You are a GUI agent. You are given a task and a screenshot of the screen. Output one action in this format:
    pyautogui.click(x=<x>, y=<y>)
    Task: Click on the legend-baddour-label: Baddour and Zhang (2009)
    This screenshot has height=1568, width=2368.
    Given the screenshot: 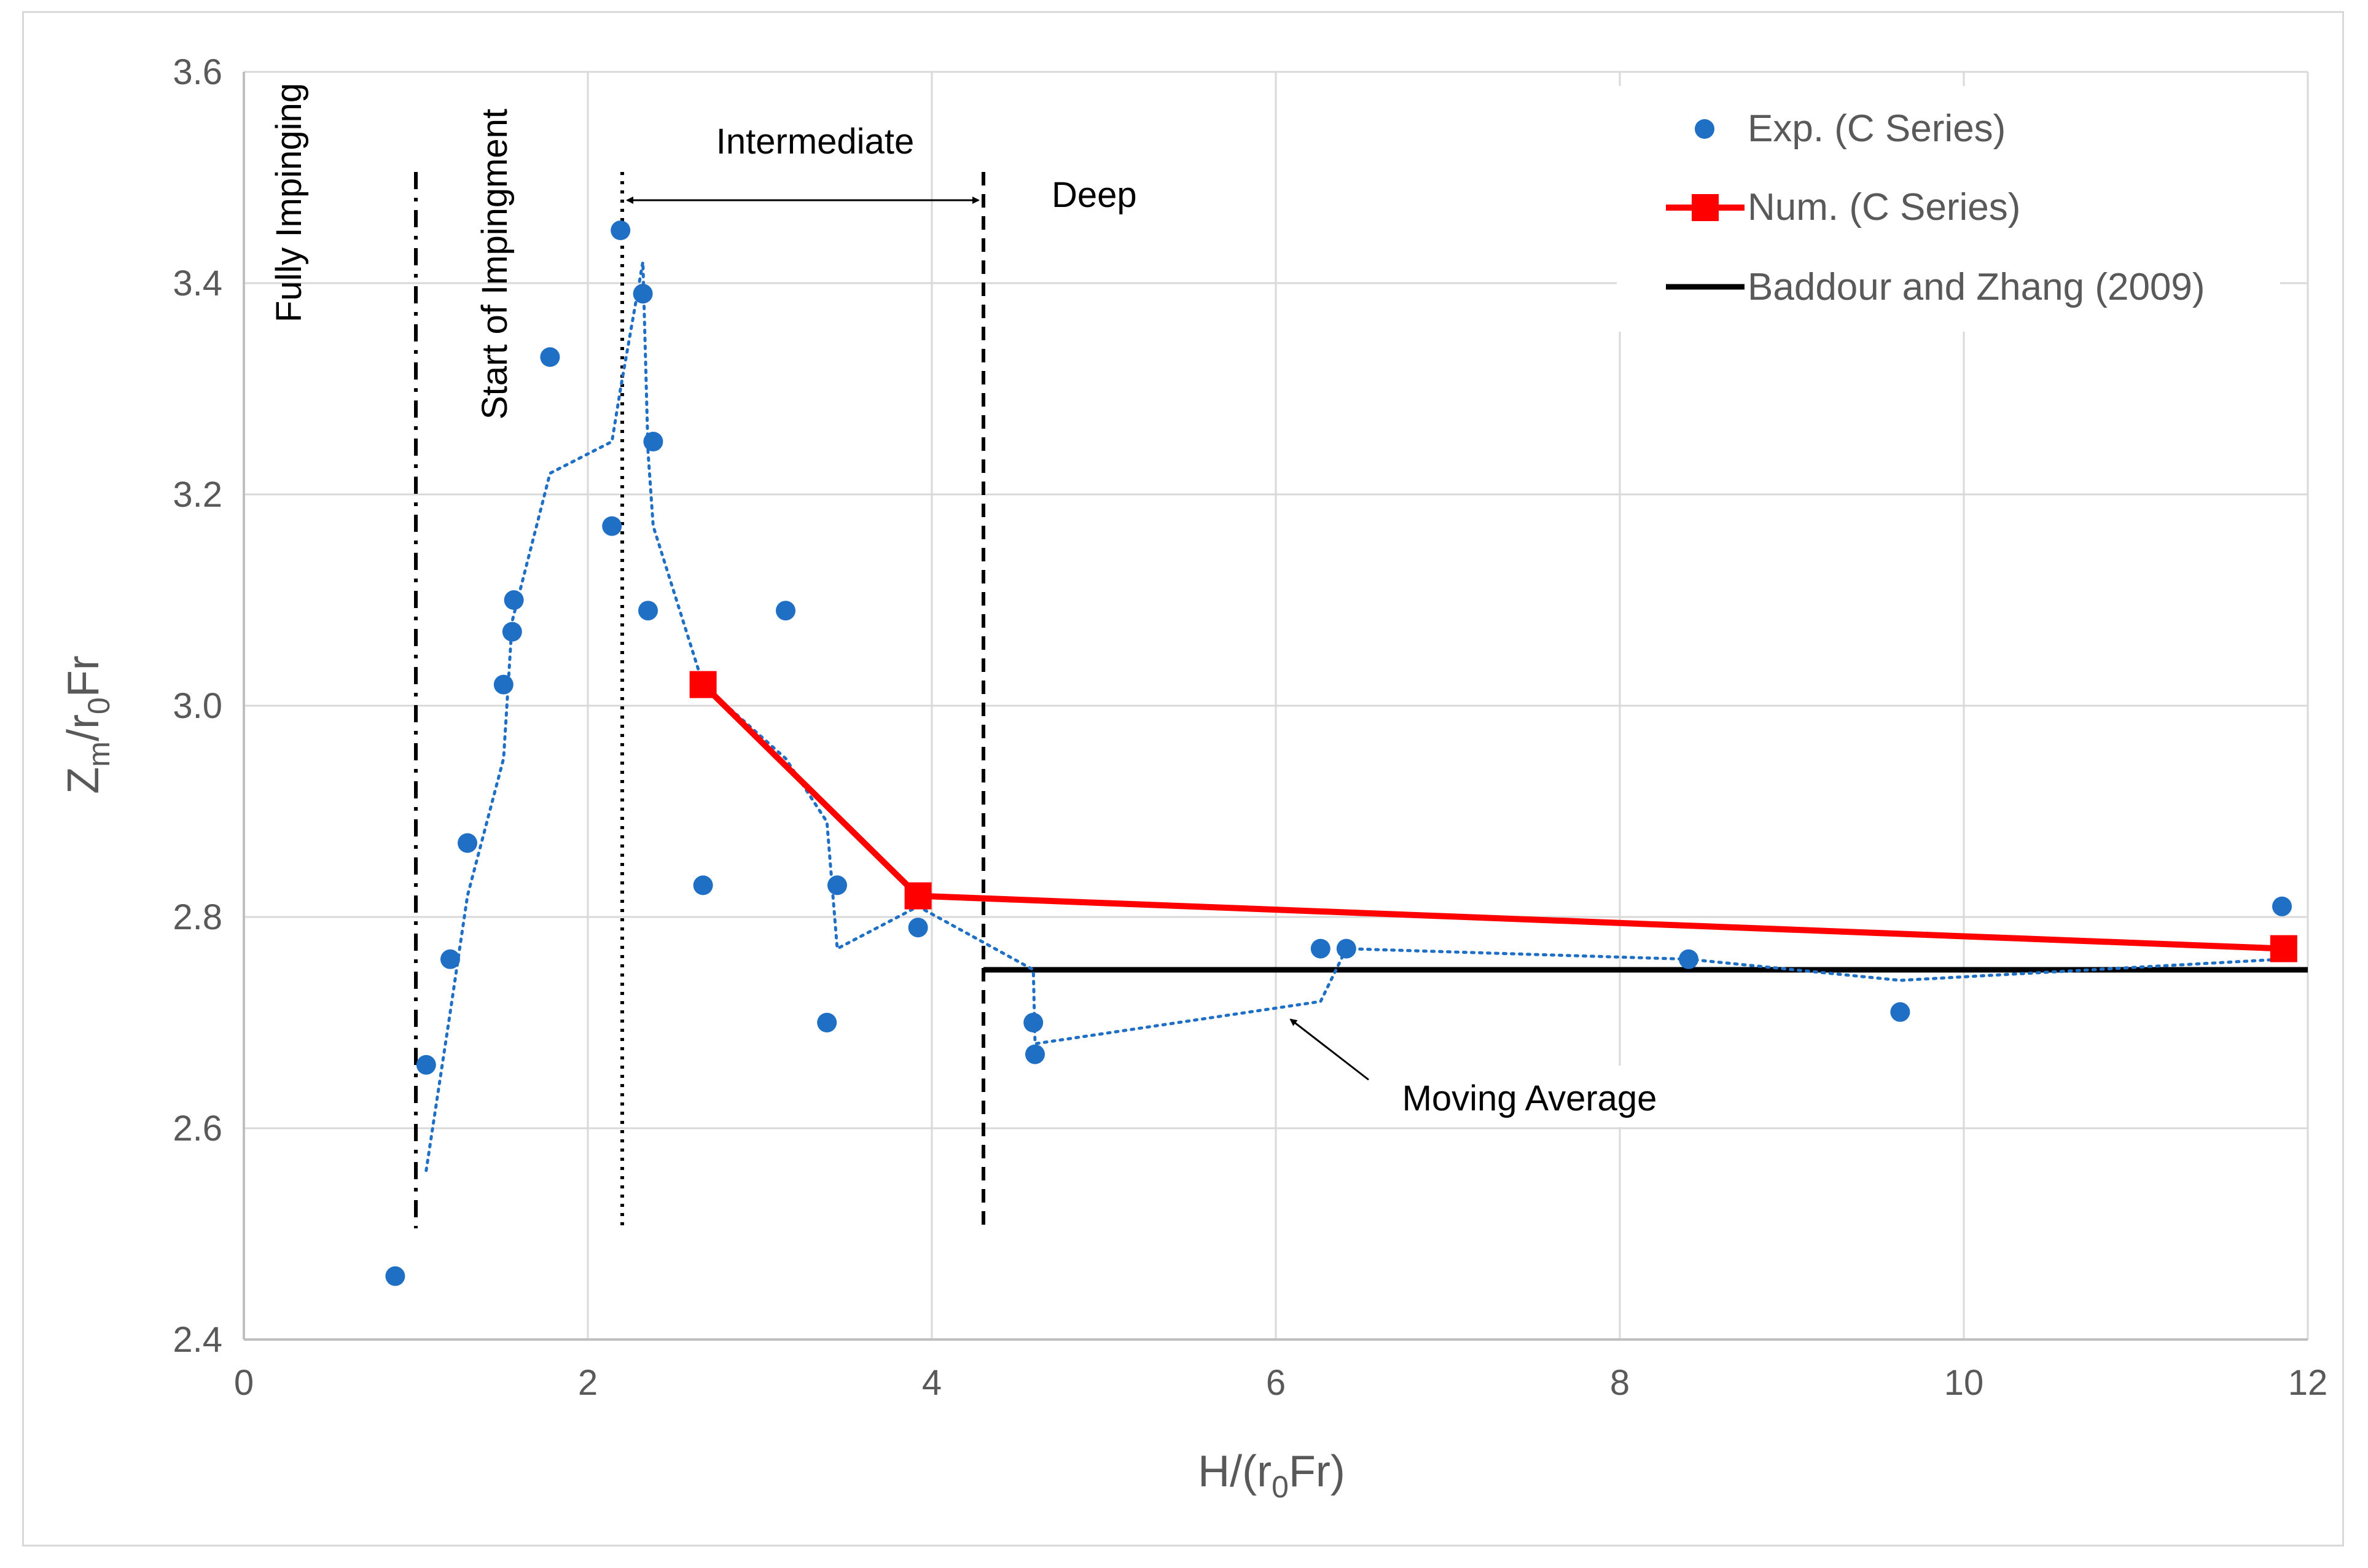 What is the action you would take?
    pyautogui.click(x=1976, y=287)
    